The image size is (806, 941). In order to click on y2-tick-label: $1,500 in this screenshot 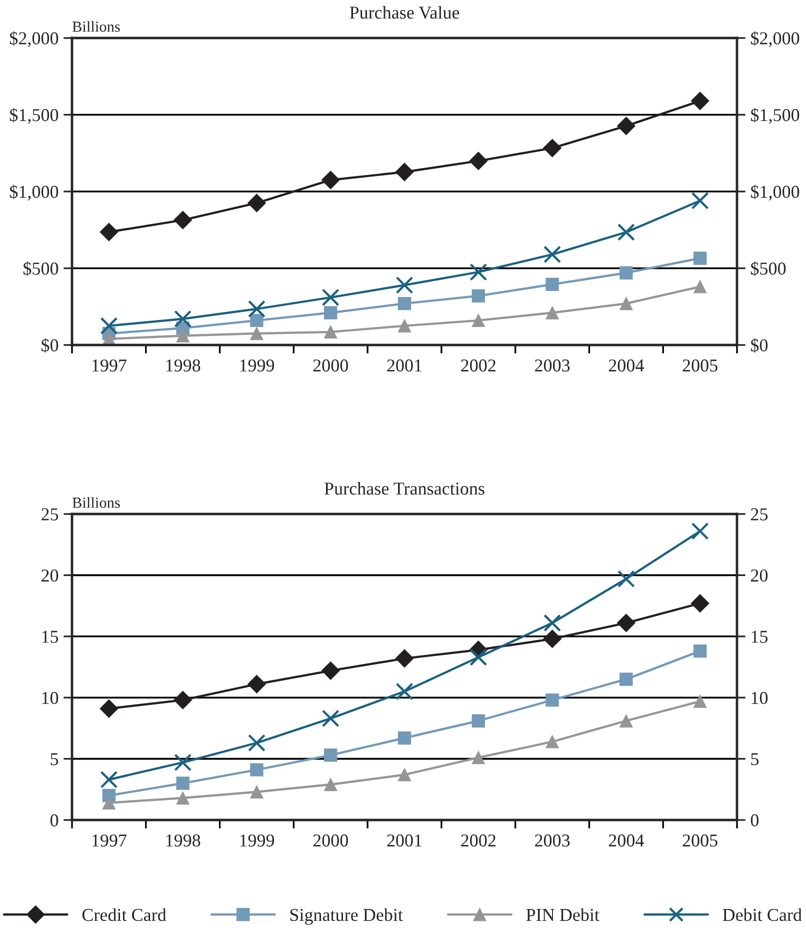, I will do `click(775, 116)`.